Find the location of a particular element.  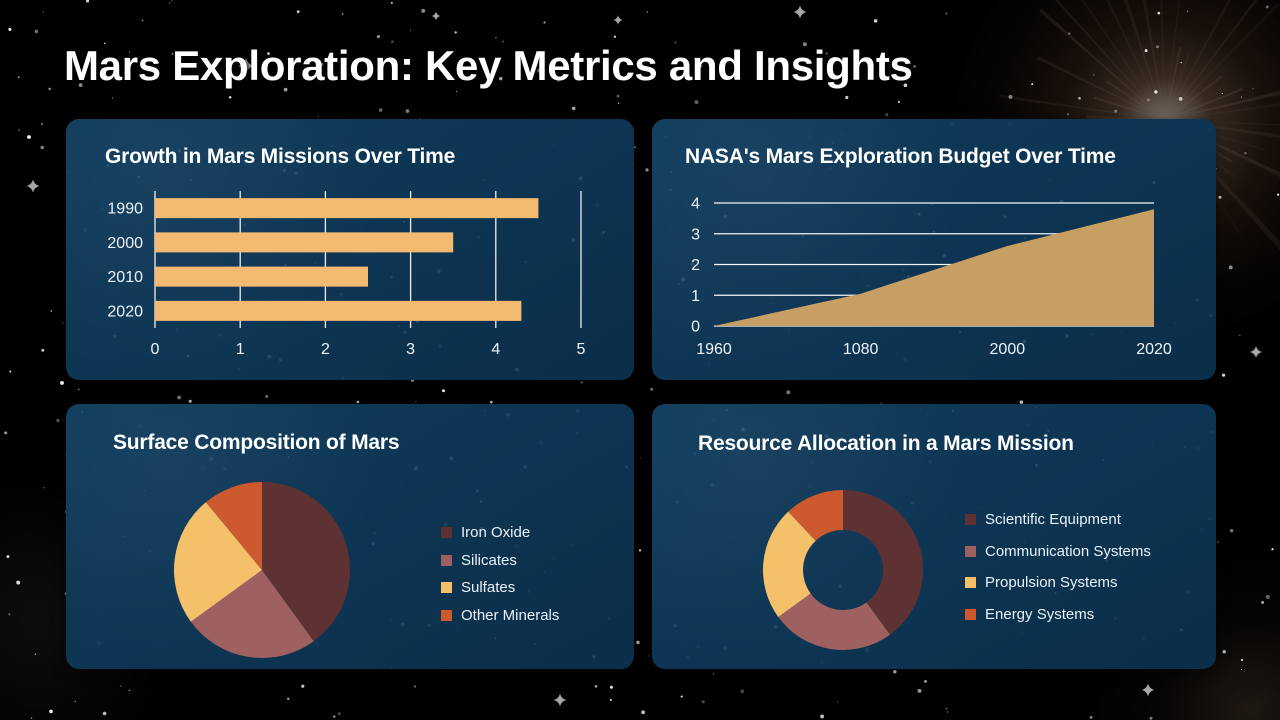

legend-label: Energy Systems is located at coordinates (1040, 614).